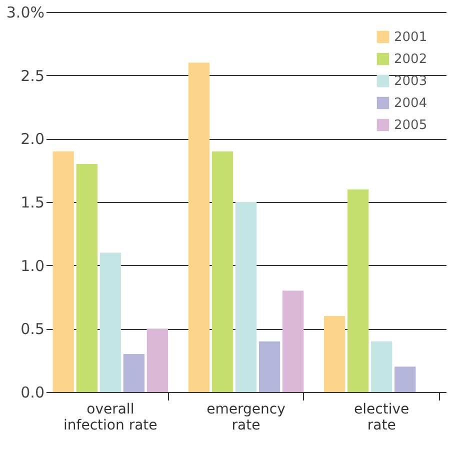  I want to click on y-tick-label: 1.0, so click(32, 265).